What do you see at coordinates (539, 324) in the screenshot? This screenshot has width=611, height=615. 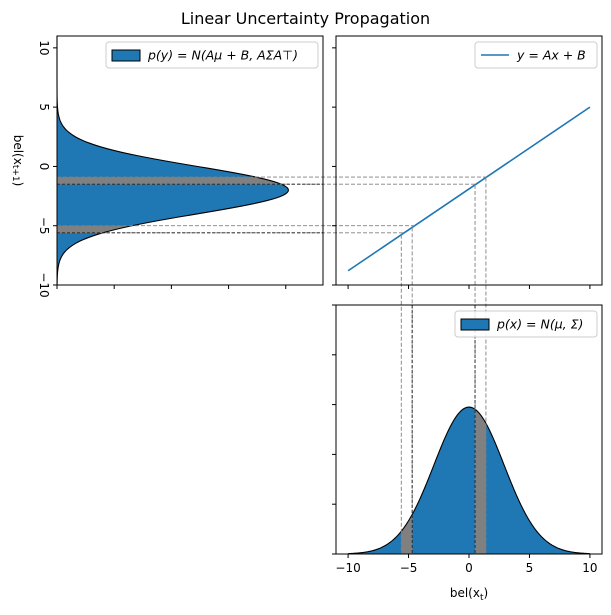 I see `legend-px-text: p(x) = N(μ, Σ)` at bounding box center [539, 324].